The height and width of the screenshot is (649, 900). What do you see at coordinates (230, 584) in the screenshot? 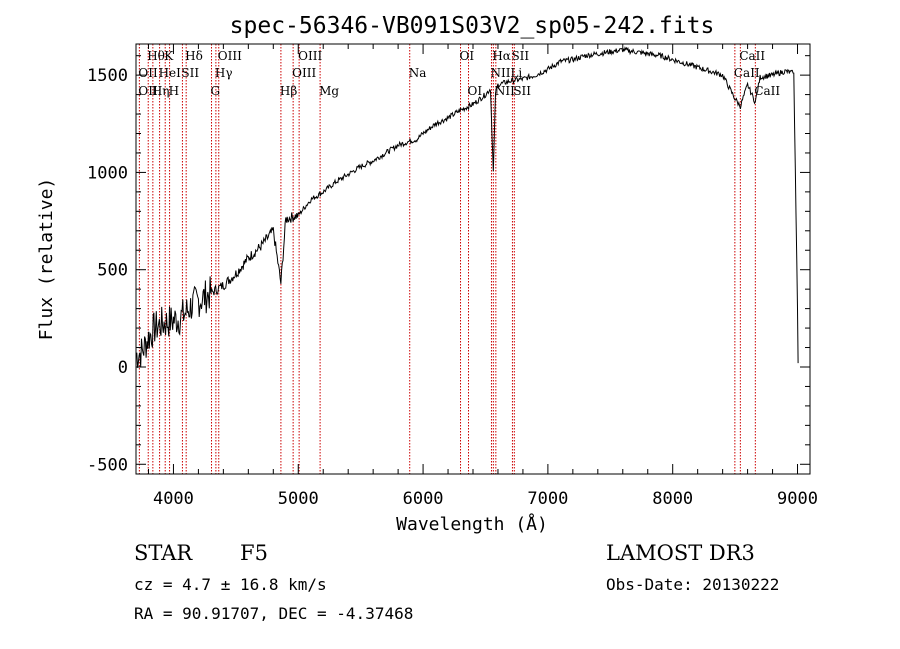
I see `redshift-readout: cz = 4.7 ± 16.8 km/s` at bounding box center [230, 584].